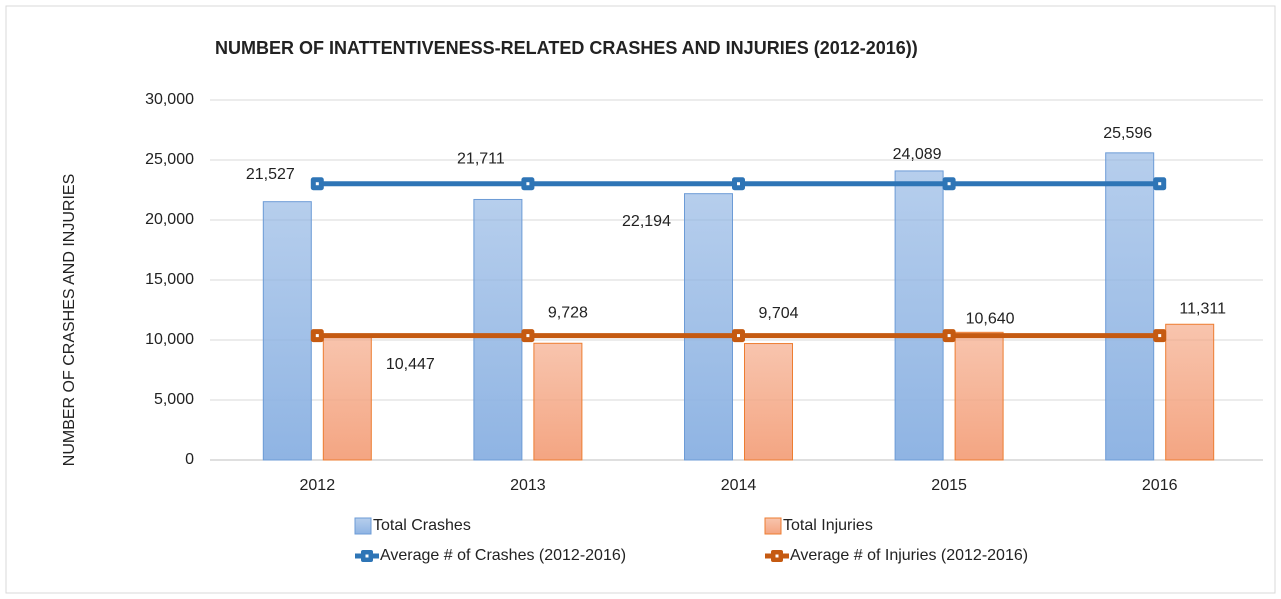 The width and height of the screenshot is (1281, 599). What do you see at coordinates (917, 154) in the screenshot?
I see `data-label: 24,089` at bounding box center [917, 154].